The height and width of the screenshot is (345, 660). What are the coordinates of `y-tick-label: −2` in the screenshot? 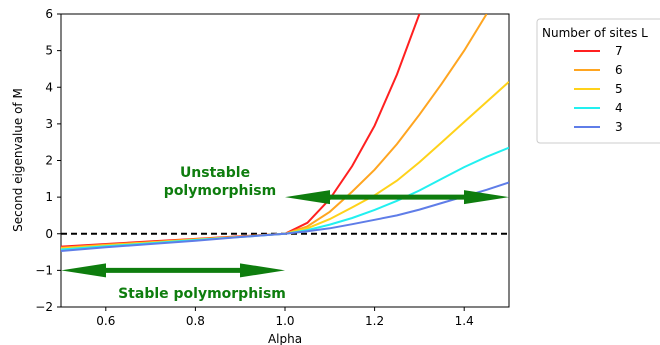 It's located at (44, 307).